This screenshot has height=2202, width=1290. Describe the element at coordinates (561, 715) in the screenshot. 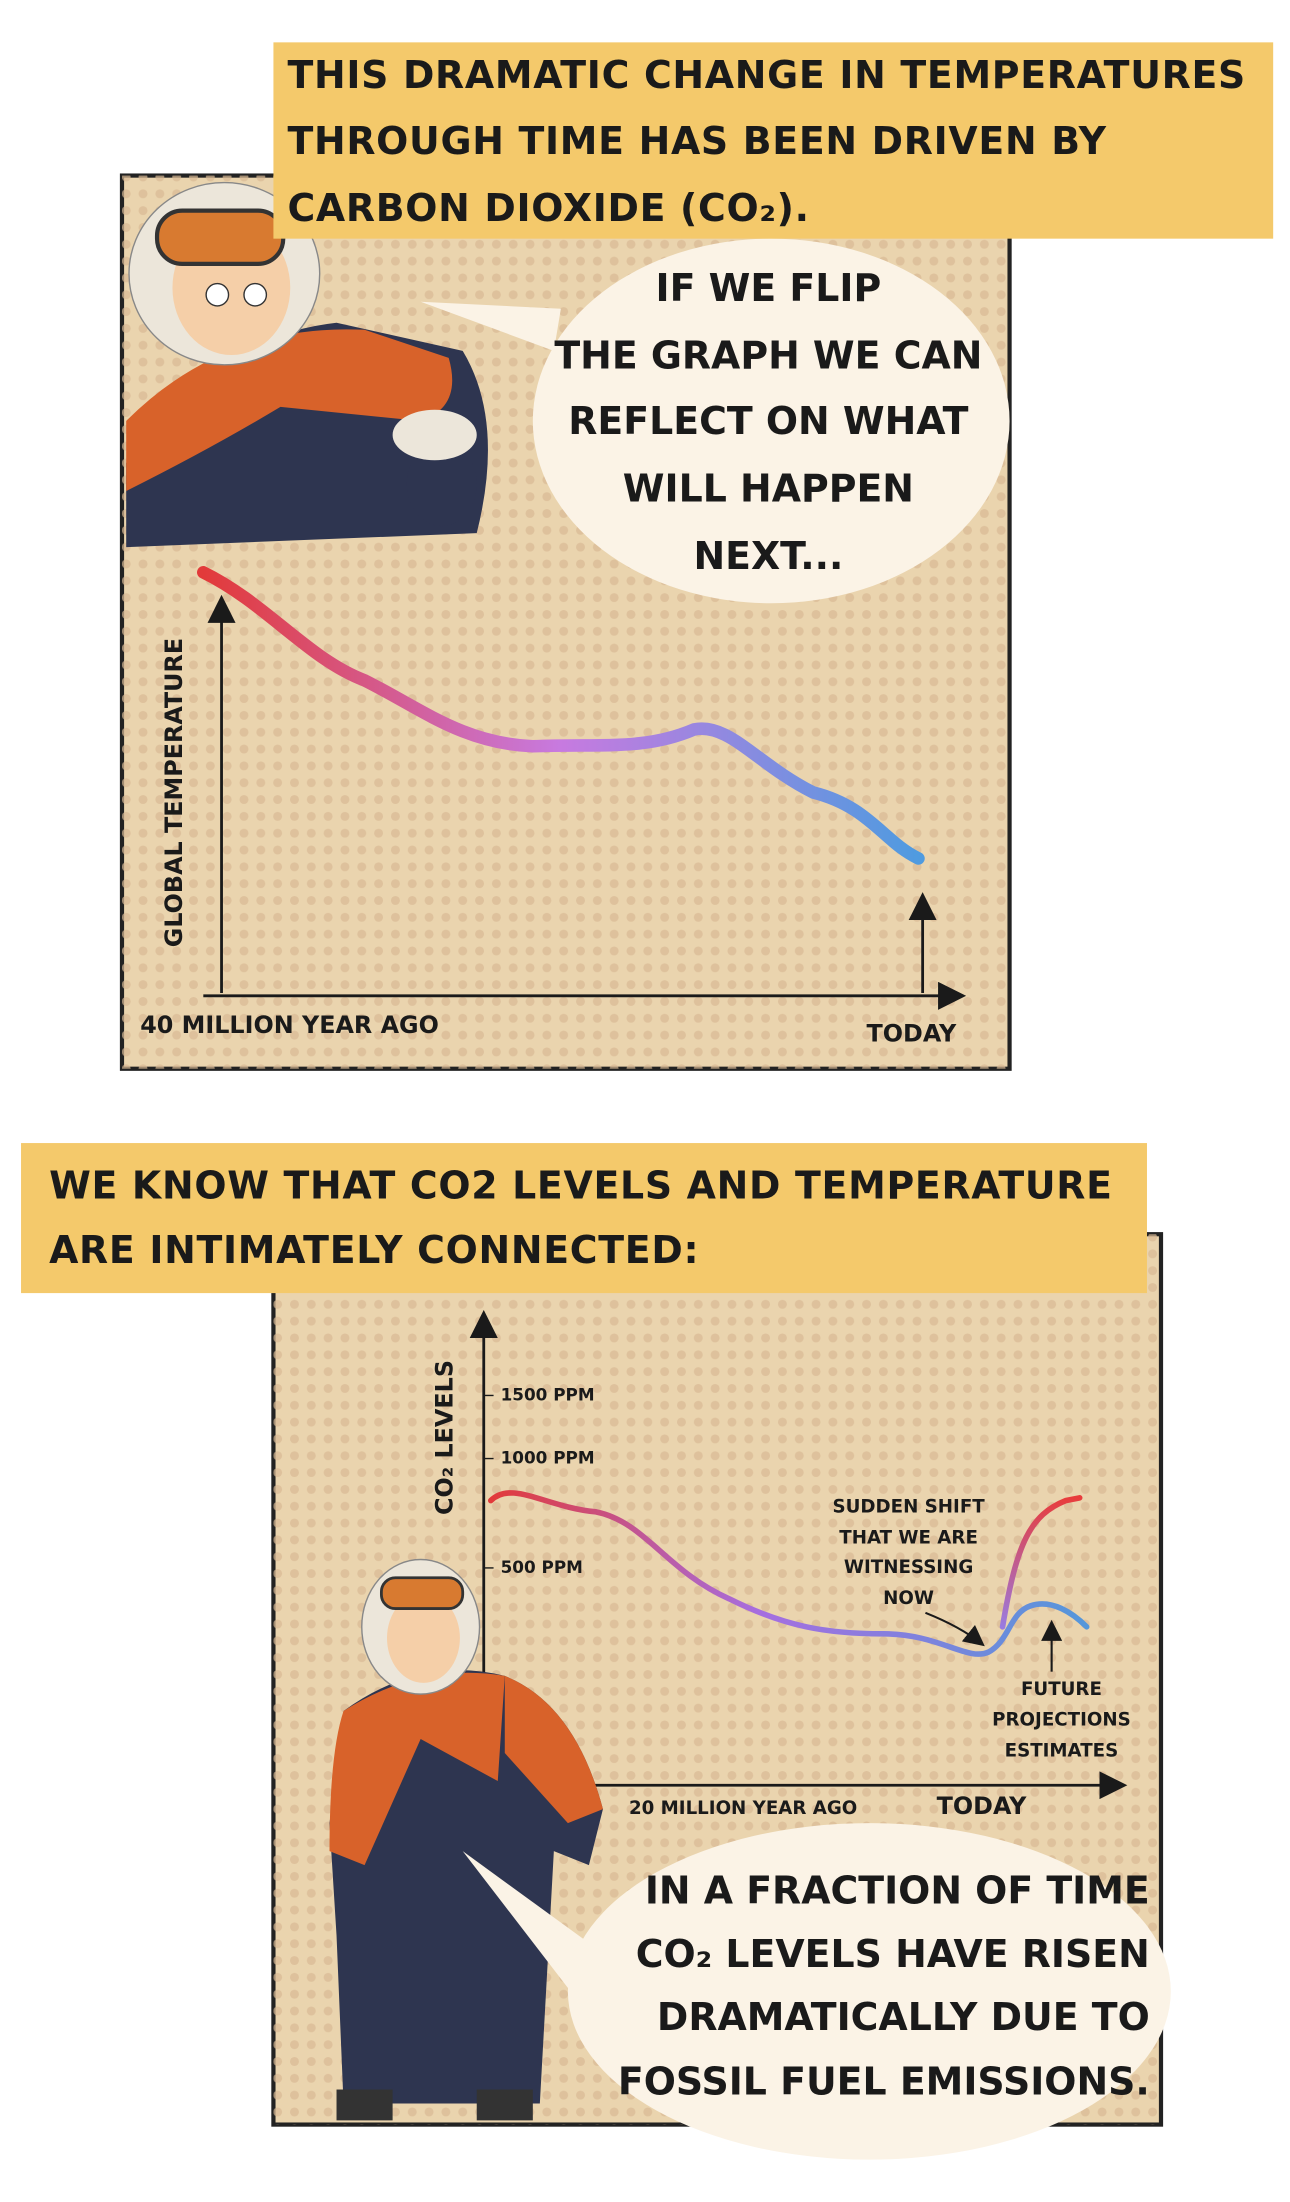

I see `temperature-curve` at that location.